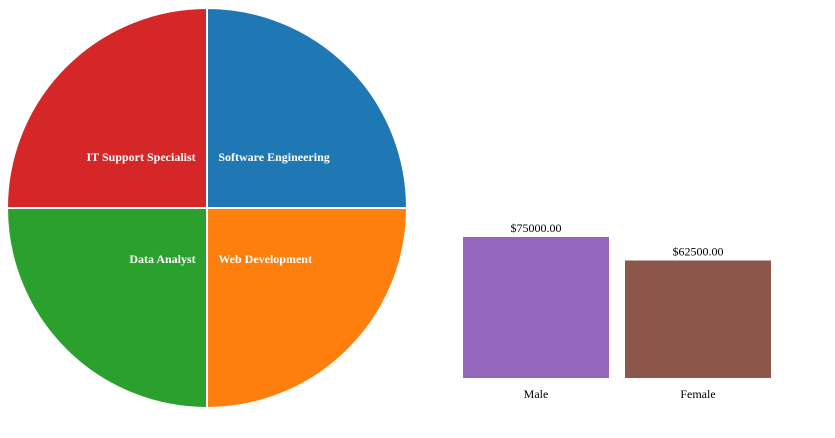 The image size is (835, 438). Describe the element at coordinates (617, 307) in the screenshot. I see `bars` at that location.